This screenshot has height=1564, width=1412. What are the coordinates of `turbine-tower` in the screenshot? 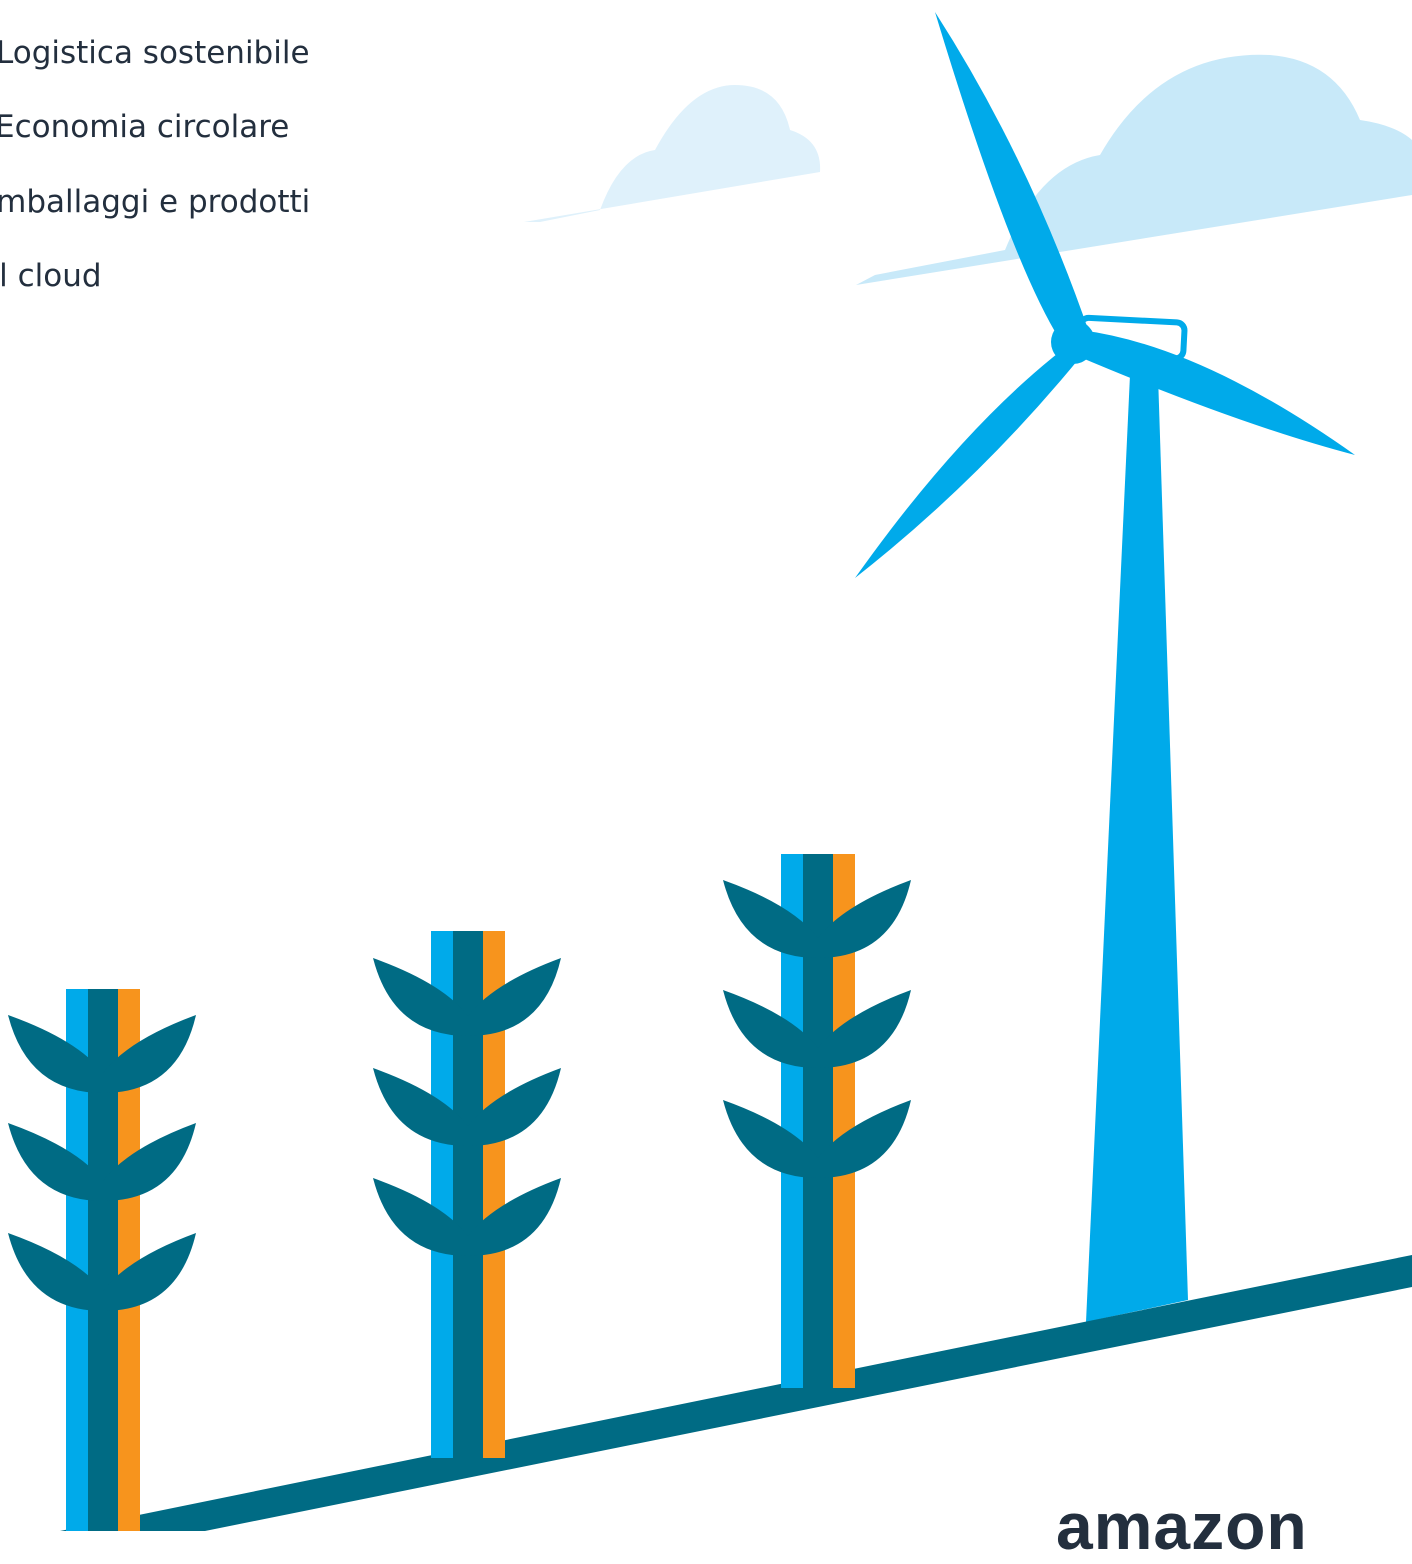 It's located at (1137, 848).